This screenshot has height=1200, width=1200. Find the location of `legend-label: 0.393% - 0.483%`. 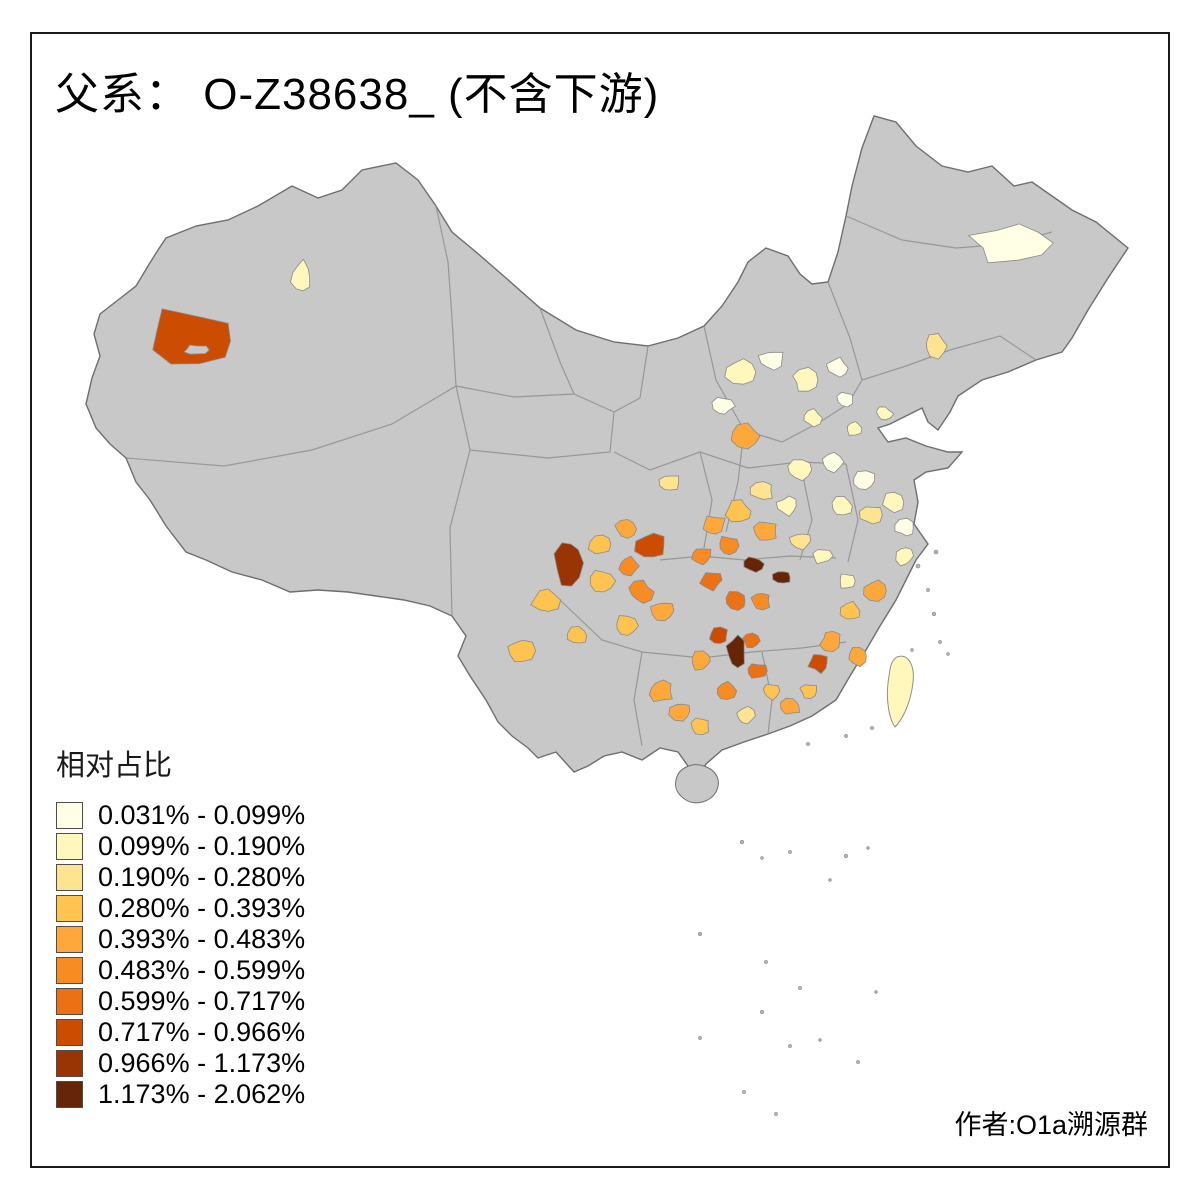

legend-label: 0.393% - 0.483% is located at coordinates (202, 939).